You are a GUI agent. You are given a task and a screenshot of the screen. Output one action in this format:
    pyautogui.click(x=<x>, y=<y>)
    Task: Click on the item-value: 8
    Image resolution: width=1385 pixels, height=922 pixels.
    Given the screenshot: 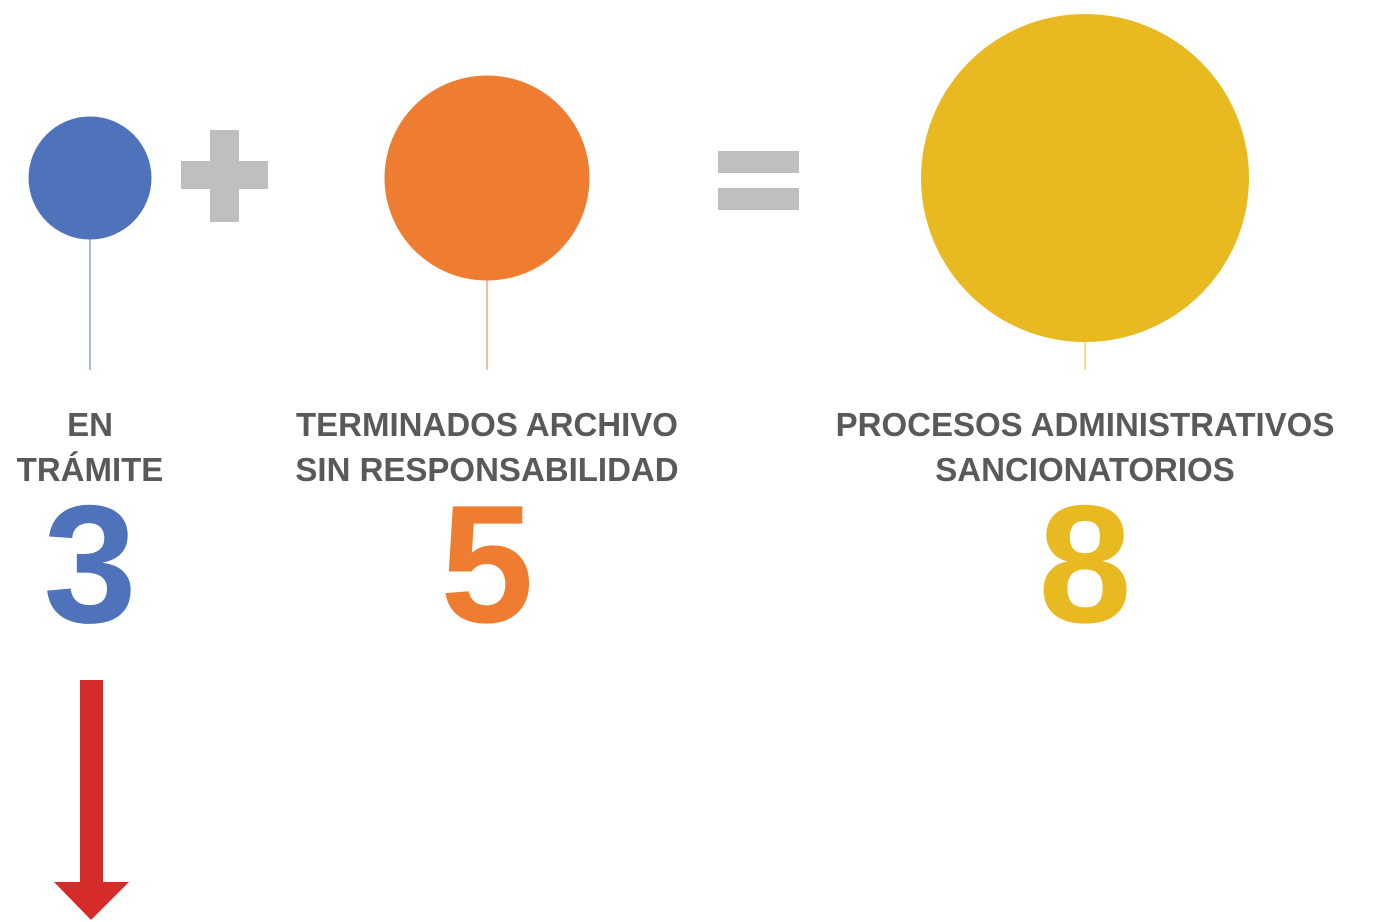 What is the action you would take?
    pyautogui.click(x=1084, y=564)
    